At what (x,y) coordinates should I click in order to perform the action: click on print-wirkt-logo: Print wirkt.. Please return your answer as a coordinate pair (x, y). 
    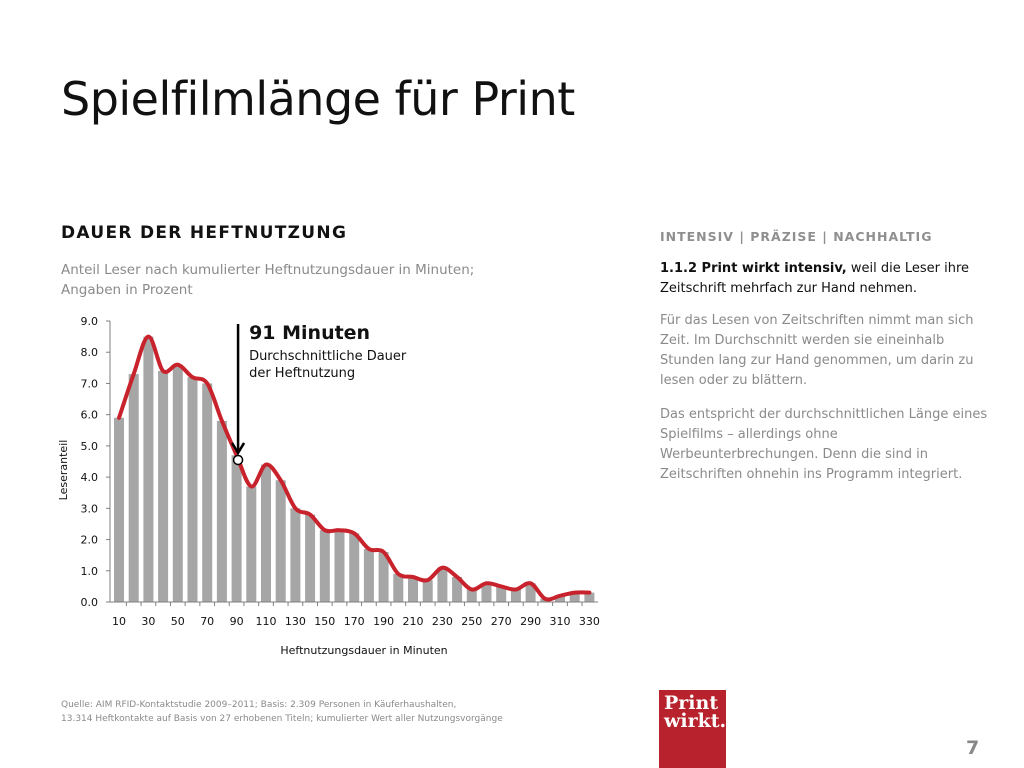
    Looking at the image, I should click on (692, 729).